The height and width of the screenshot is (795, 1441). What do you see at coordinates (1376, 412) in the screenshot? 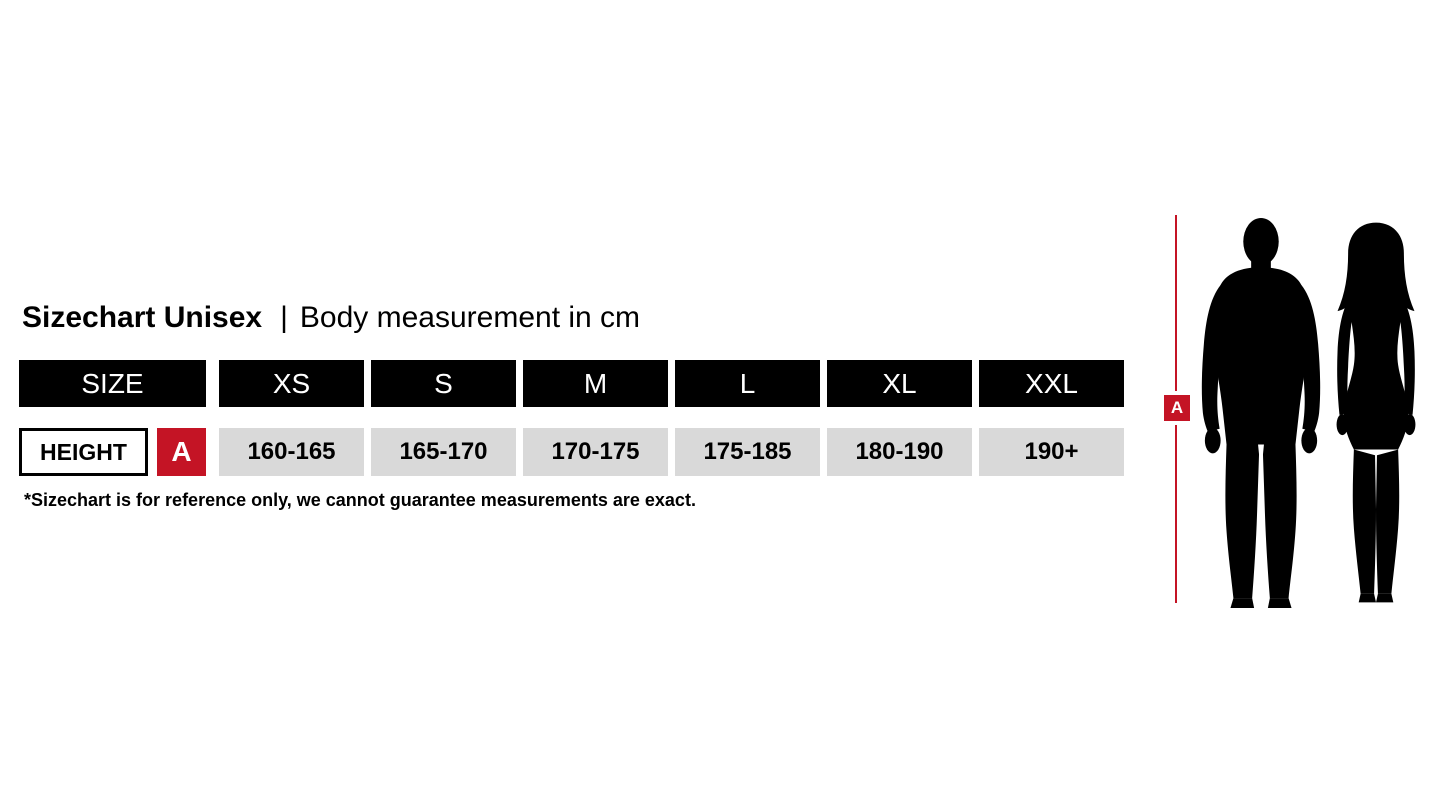
I see `female-silhouette-icon` at bounding box center [1376, 412].